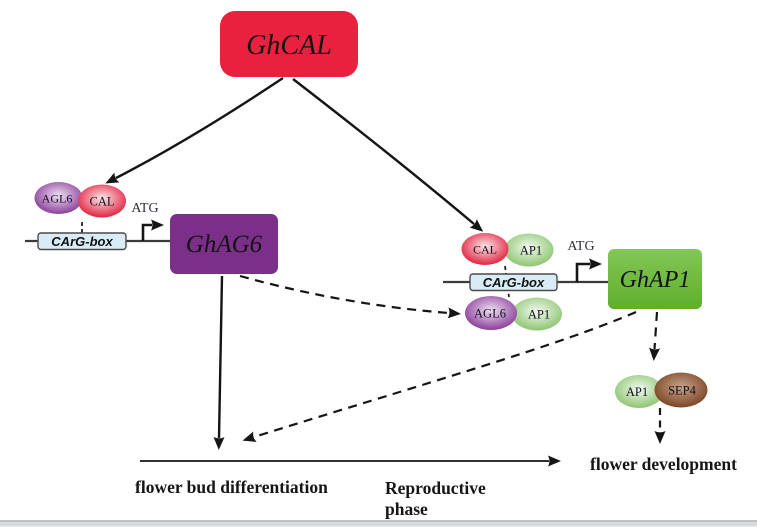 The width and height of the screenshot is (757, 529). Describe the element at coordinates (194, 130) in the screenshot. I see `arrow-ghcal-to-agl6cal-complex` at that location.